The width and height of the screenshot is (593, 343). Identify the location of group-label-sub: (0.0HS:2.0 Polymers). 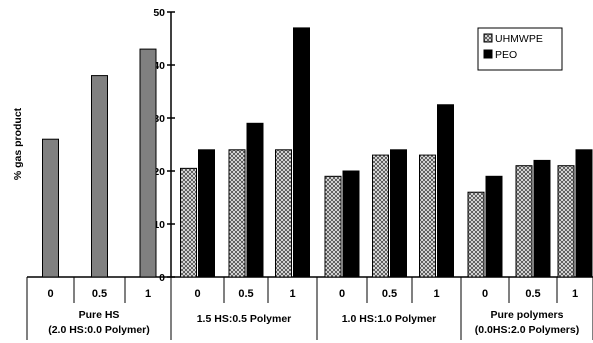
(527, 330).